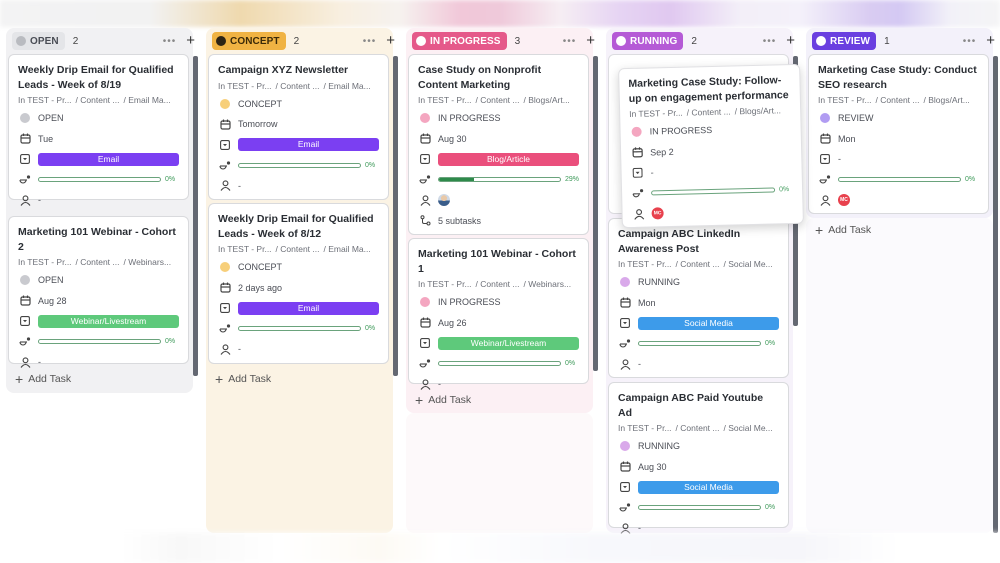 The width and height of the screenshot is (1000, 563). I want to click on due-date-row: Tomorrow, so click(298, 124).